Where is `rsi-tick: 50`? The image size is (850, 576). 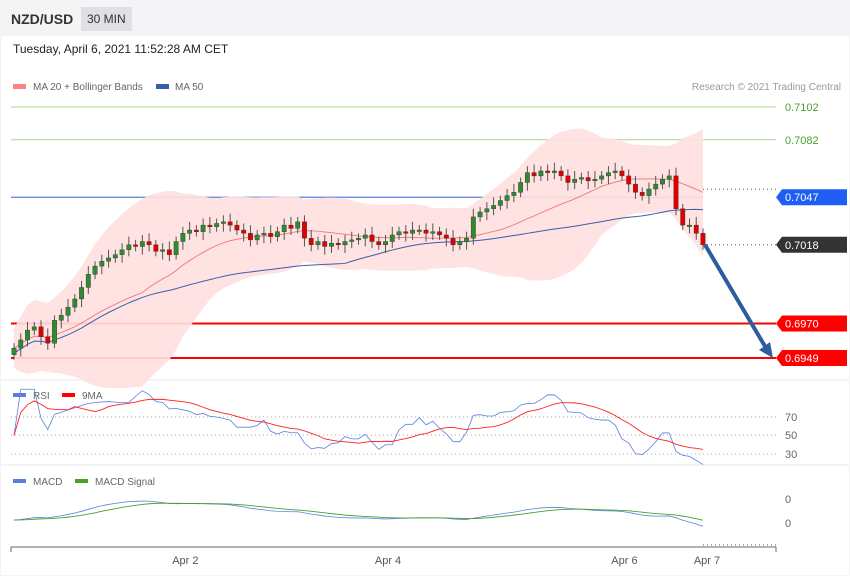
rsi-tick: 50 is located at coordinates (791, 436).